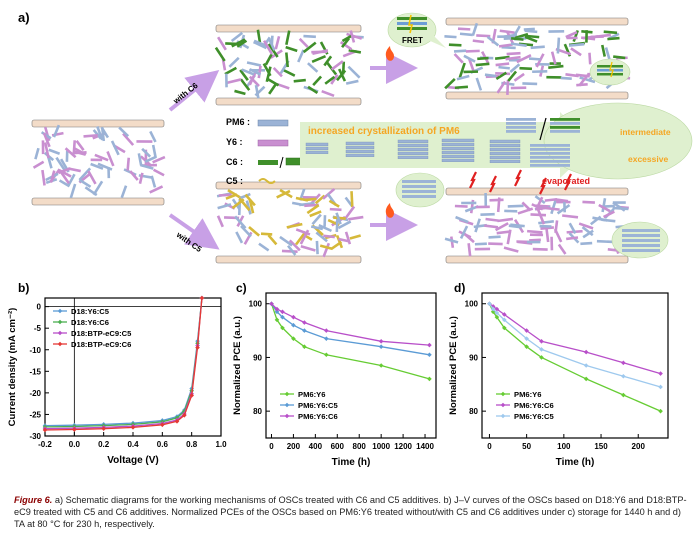 Image resolution: width=700 pixels, height=535 pixels. I want to click on x-tick-label: -0.2, so click(45, 444).